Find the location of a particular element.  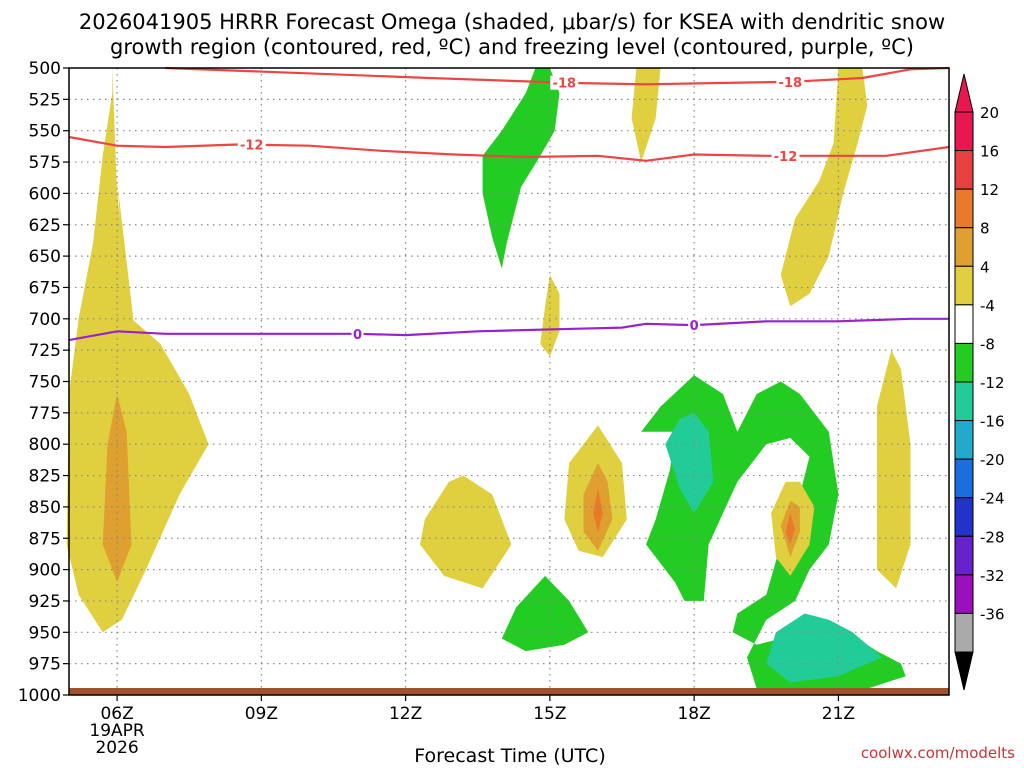

dgz-minus12-label-1: -12 is located at coordinates (786, 157).